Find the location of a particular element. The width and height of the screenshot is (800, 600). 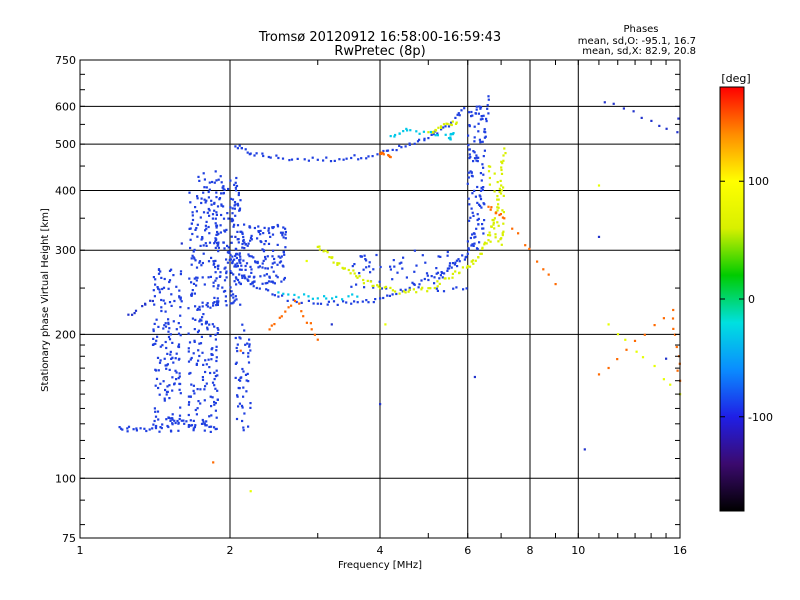

y-tick-label: 400 is located at coordinates (65, 190).